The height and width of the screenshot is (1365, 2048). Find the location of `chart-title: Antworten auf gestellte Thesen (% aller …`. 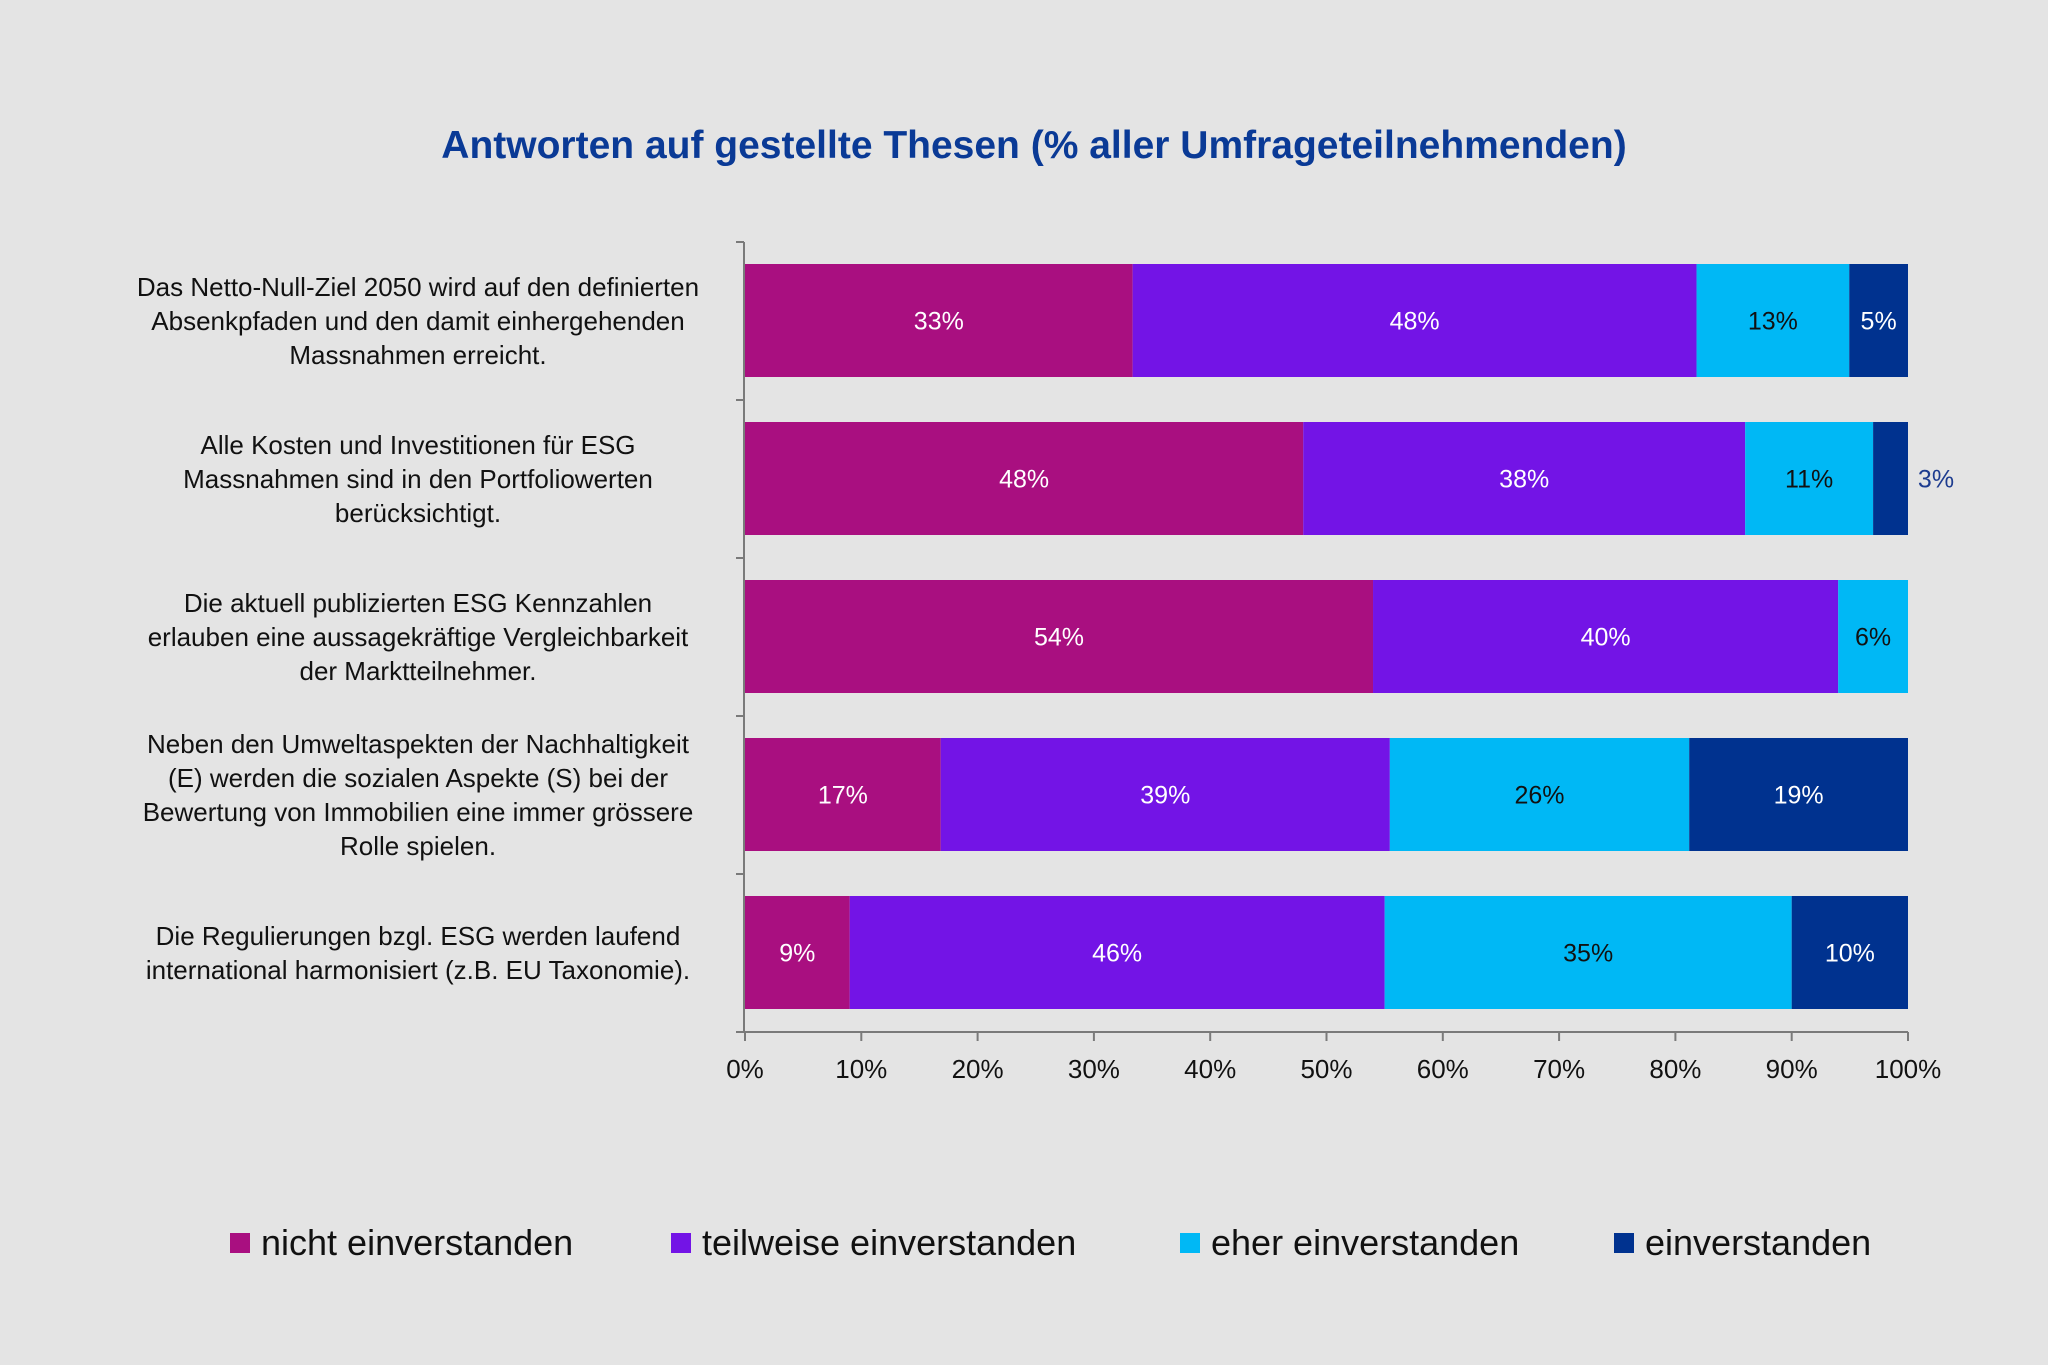

chart-title: Antworten auf gestellte Thesen (% aller … is located at coordinates (1034, 145).